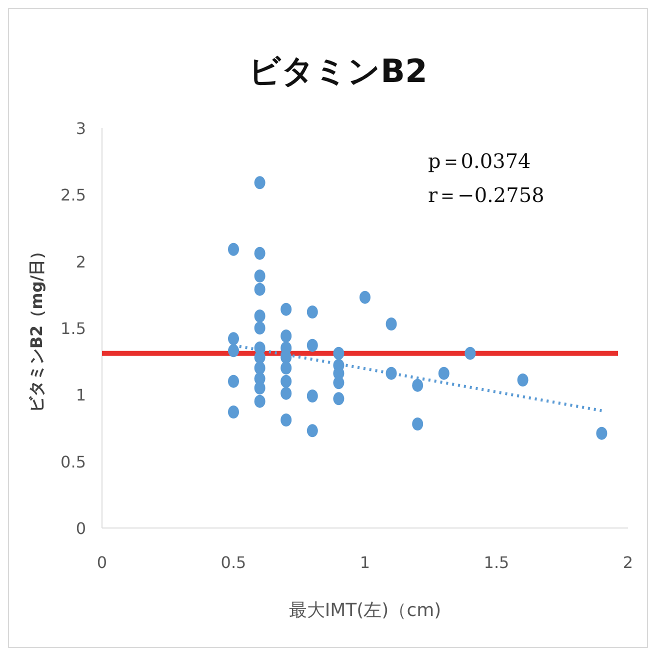 The image size is (656, 657). I want to click on x-tick-label: 1, so click(365, 562).